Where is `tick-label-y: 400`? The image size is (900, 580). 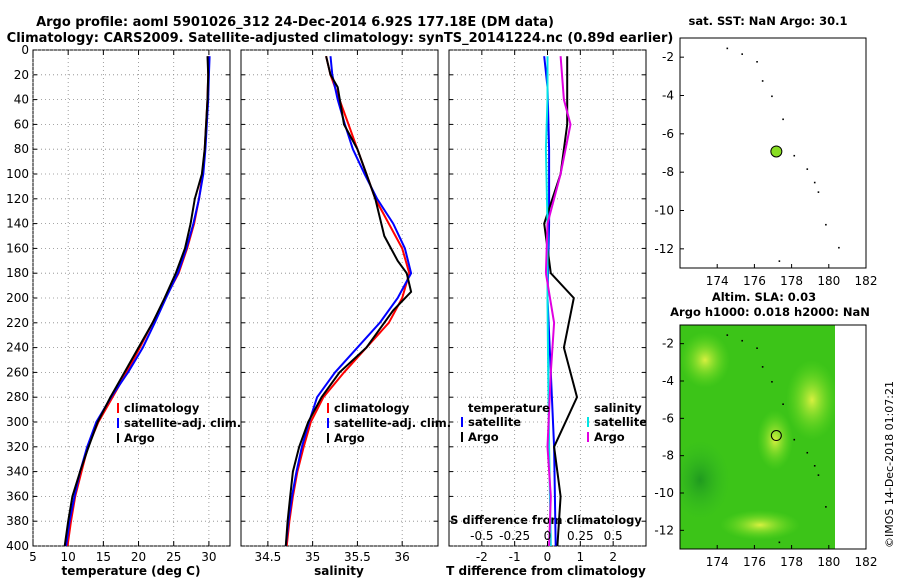
tick-label-y: 400 is located at coordinates (17, 546).